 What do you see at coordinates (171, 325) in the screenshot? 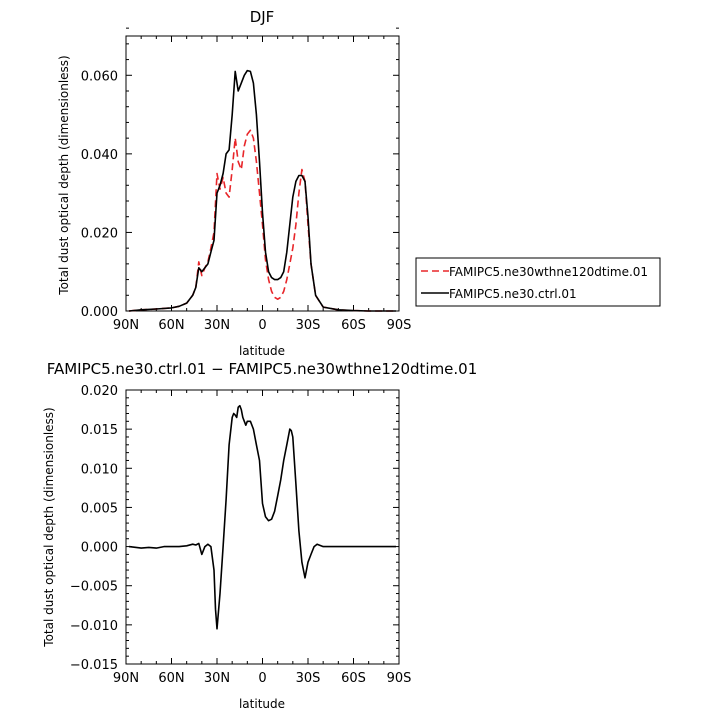
I see `top-x-tick-label: 60N` at bounding box center [171, 325].